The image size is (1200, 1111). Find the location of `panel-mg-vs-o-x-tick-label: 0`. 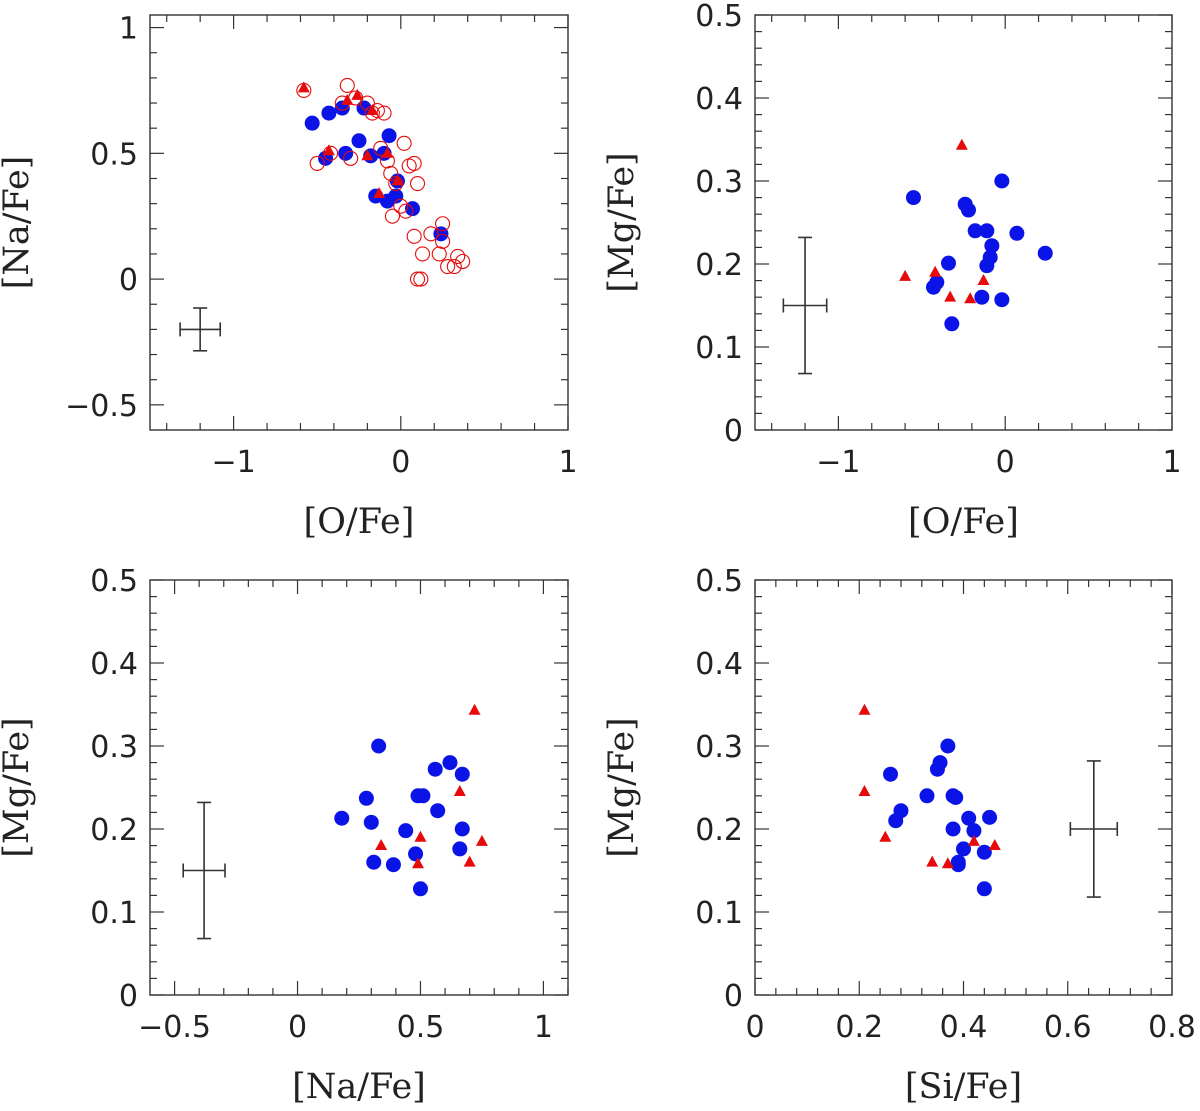

panel-mg-vs-o-x-tick-label: 0 is located at coordinates (1005, 462).